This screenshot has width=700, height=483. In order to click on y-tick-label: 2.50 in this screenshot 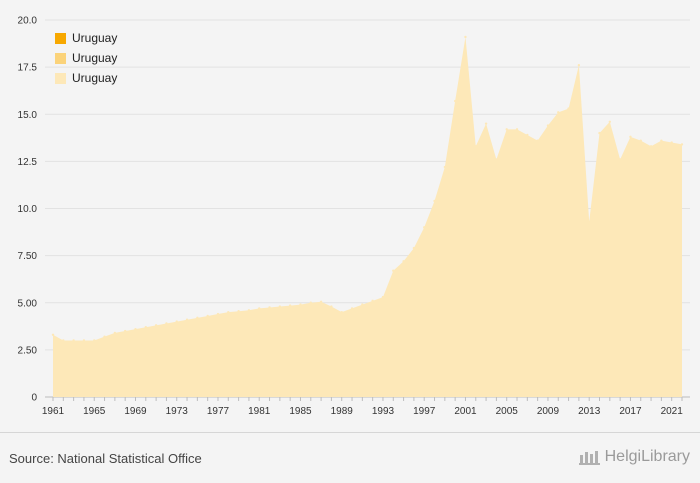, I will do `click(28, 350)`.